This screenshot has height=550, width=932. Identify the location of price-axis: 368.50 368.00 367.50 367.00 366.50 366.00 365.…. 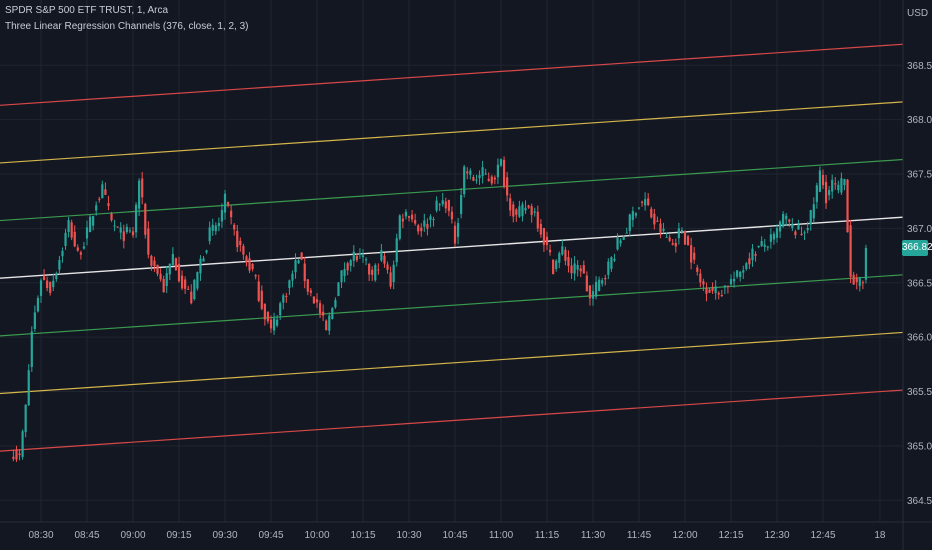
(919, 284).